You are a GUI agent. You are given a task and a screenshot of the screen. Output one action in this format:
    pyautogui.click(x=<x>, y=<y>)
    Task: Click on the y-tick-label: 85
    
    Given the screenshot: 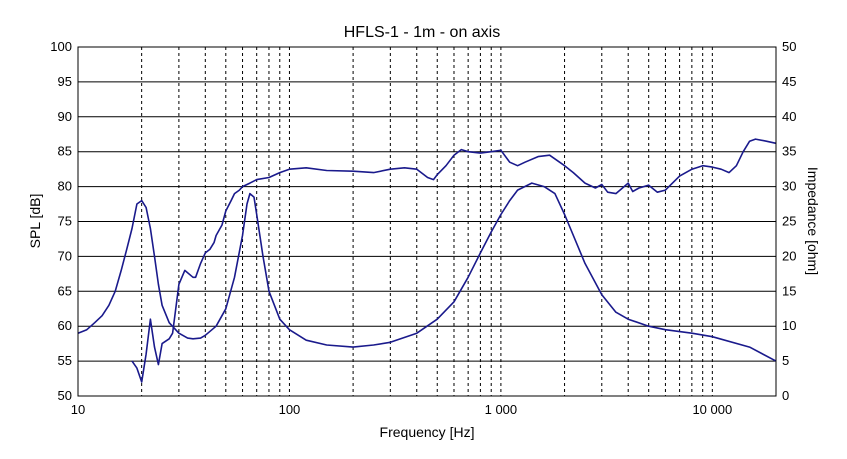 What is the action you would take?
    pyautogui.click(x=65, y=151)
    